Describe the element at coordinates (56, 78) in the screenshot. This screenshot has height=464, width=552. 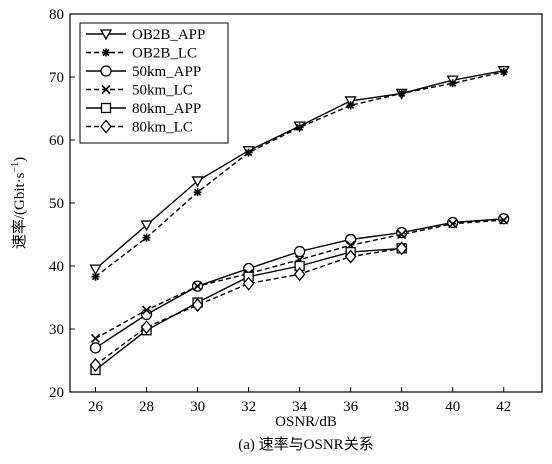
I see `y-tick-label: 70` at that location.